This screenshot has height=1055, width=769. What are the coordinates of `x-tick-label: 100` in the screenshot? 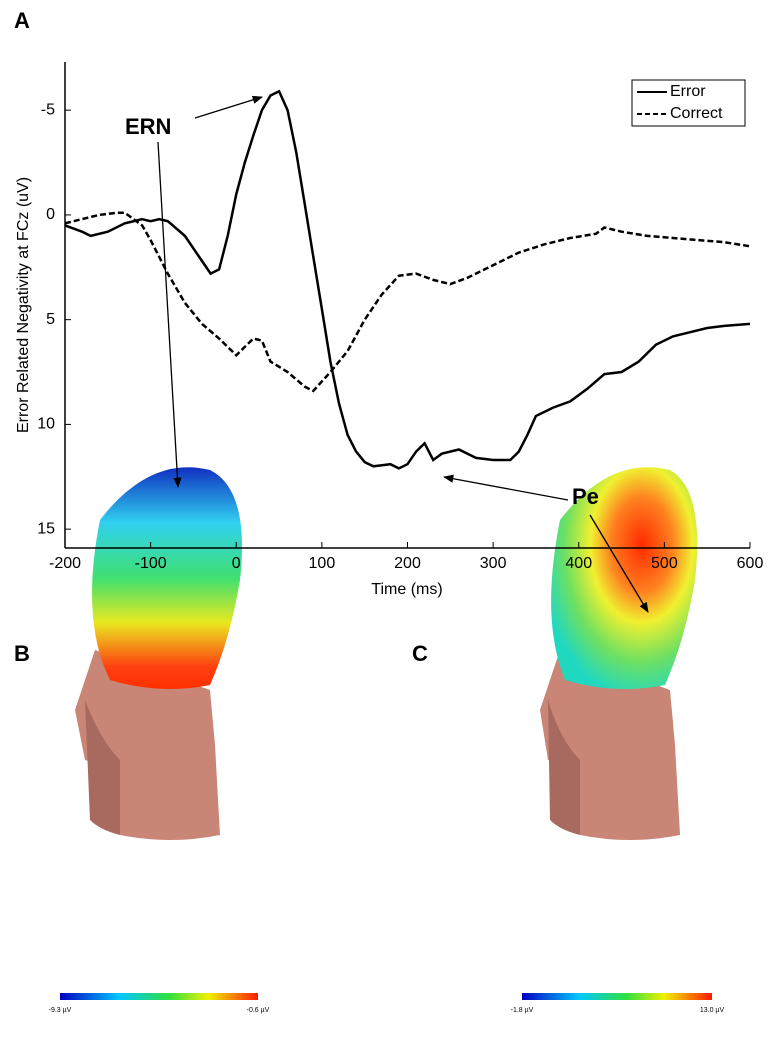 It's located at (322, 563).